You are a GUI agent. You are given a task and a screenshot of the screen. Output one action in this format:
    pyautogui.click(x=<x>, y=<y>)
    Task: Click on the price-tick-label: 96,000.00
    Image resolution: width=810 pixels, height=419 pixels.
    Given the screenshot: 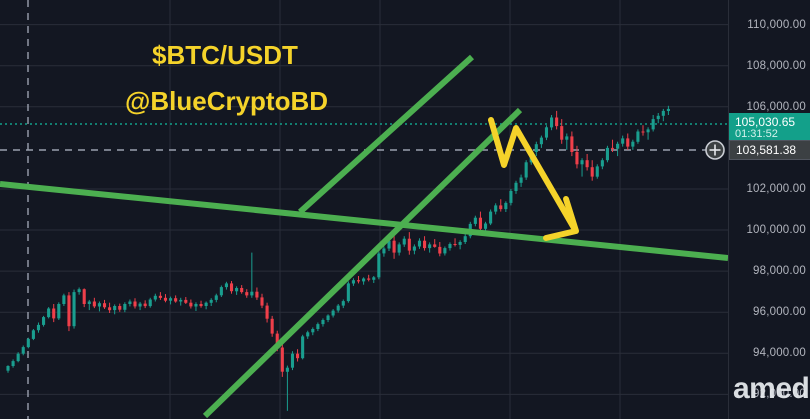 What is the action you would take?
    pyautogui.click(x=779, y=312)
    